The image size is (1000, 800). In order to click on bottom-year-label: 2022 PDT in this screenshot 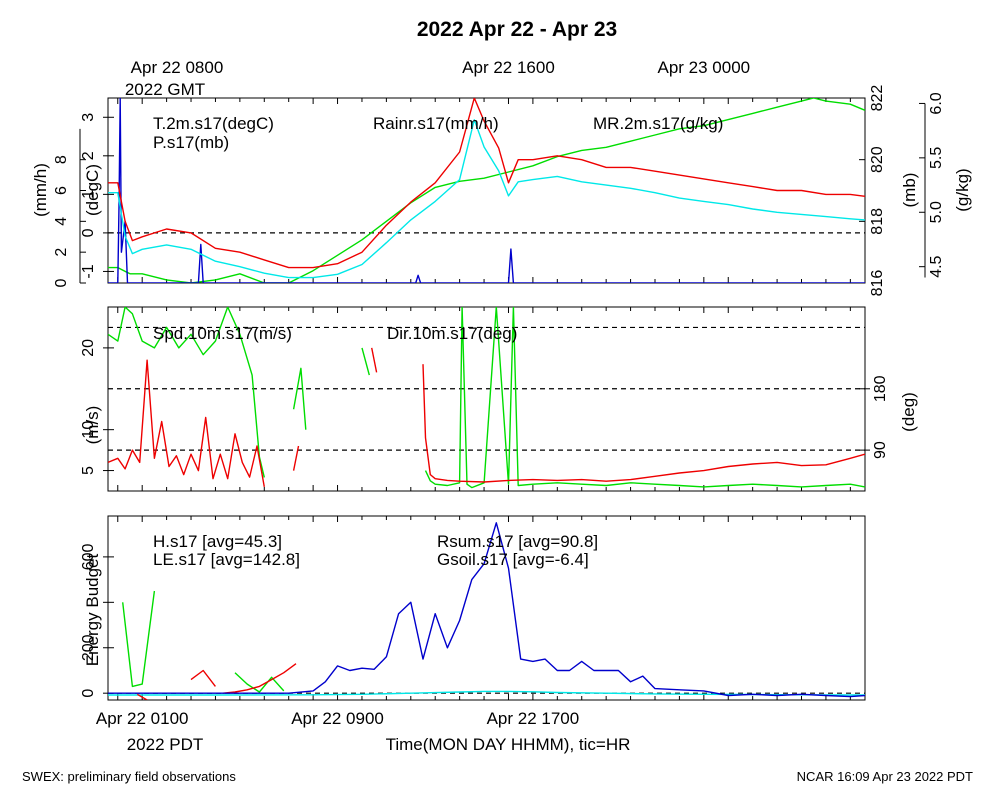, I will do `click(165, 744)`.